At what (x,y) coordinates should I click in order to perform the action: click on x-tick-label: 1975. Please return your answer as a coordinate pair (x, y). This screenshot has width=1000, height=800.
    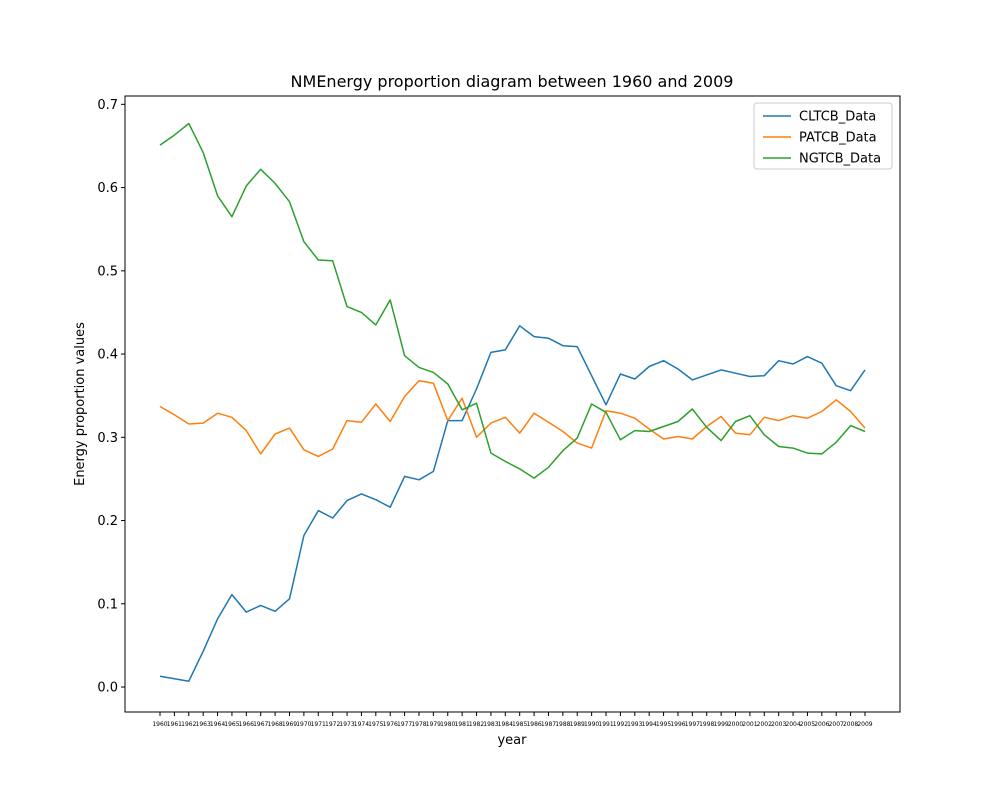
    Looking at the image, I should click on (375, 724).